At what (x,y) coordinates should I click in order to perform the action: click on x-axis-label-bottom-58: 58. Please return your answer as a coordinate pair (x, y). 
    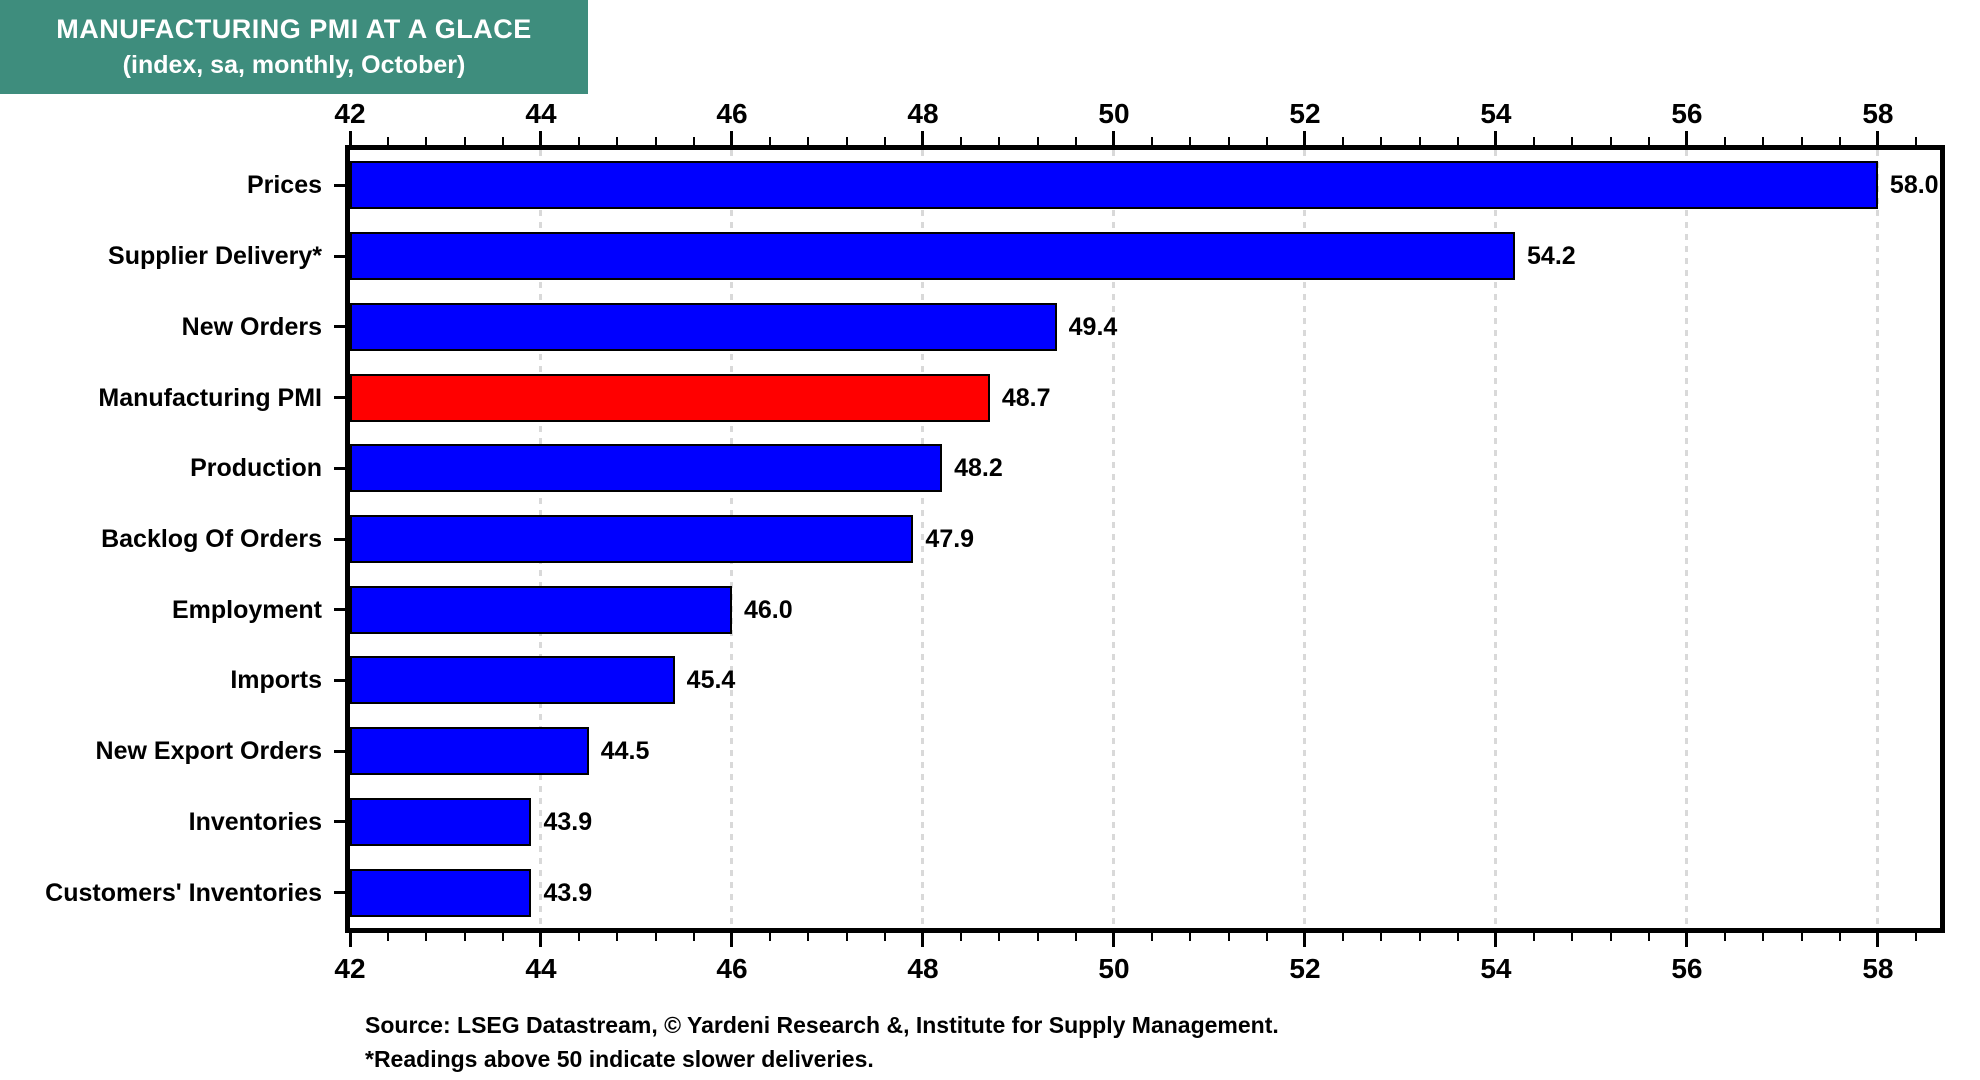
    Looking at the image, I should click on (1878, 968).